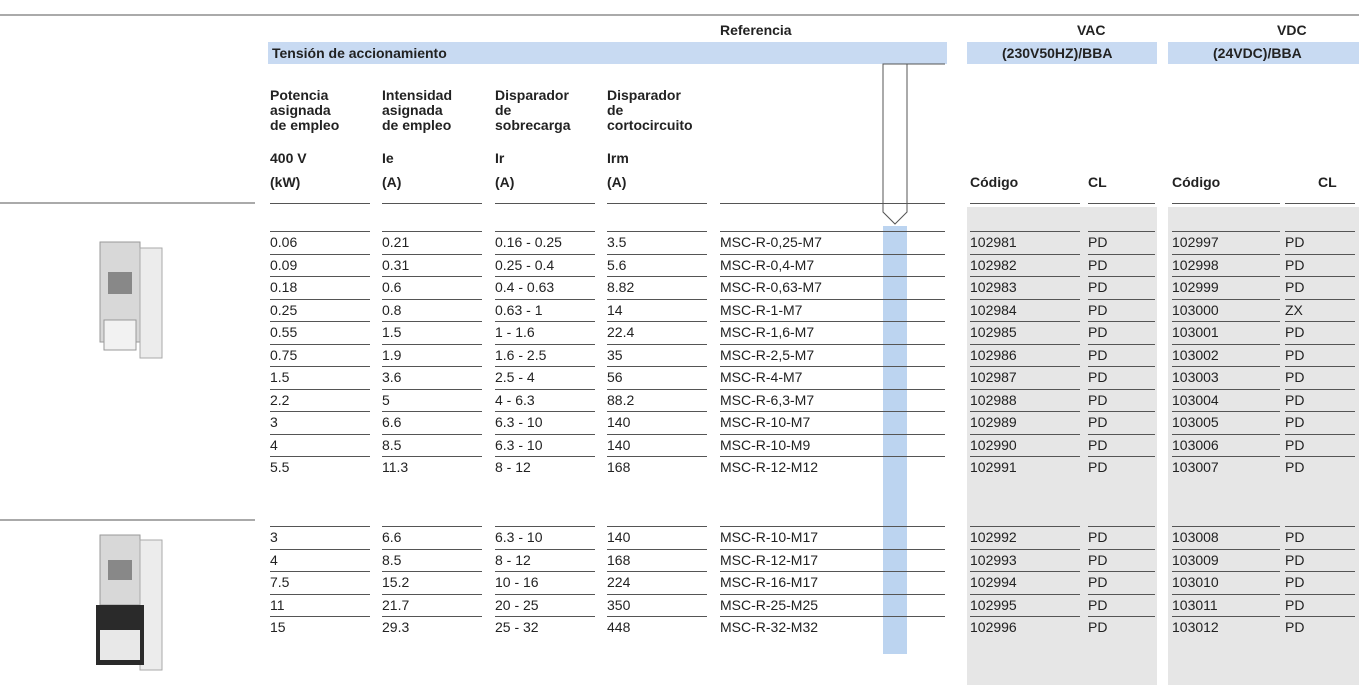 The image size is (1359, 700). I want to click on current-cell: 5, so click(386, 399).